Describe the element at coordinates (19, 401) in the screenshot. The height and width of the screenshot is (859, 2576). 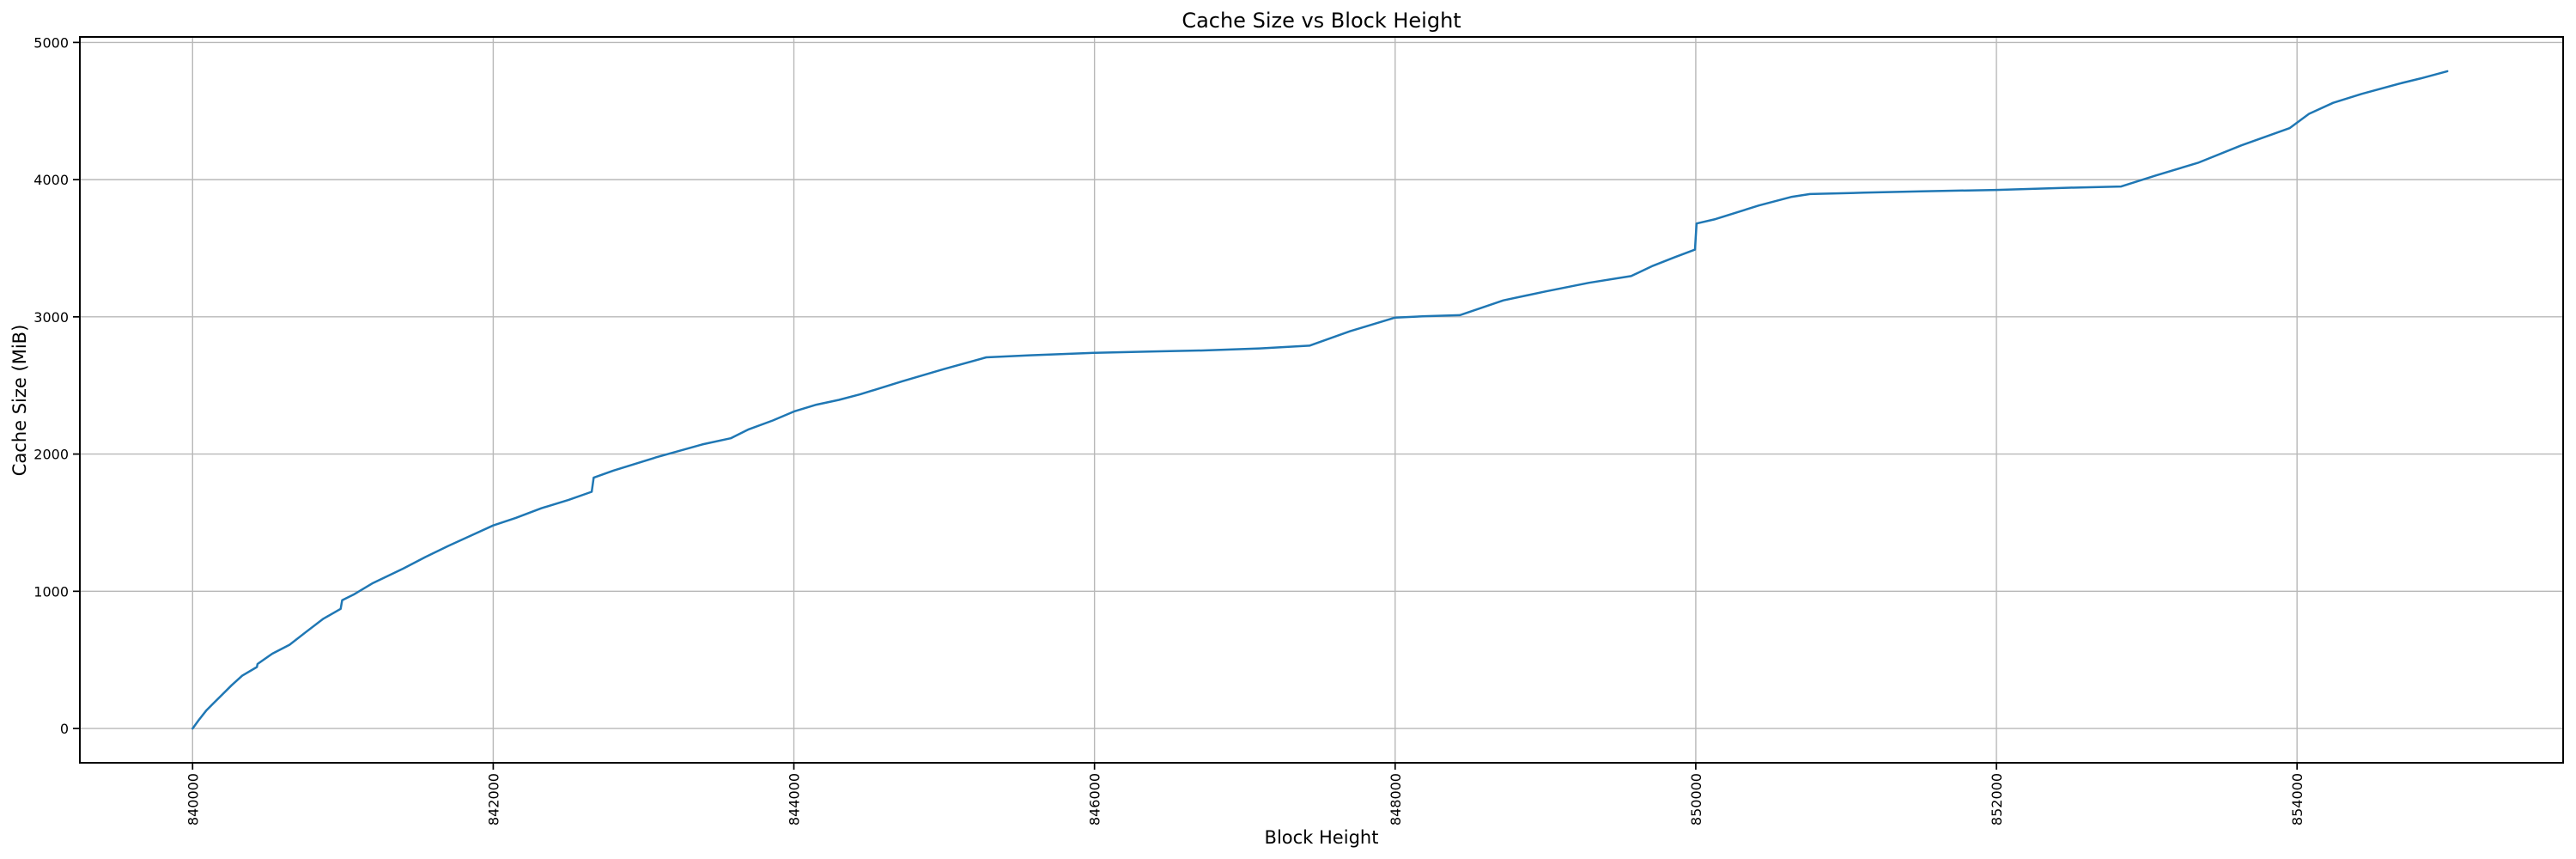
I see `y-axis-label: Cache Size (MiB)` at that location.